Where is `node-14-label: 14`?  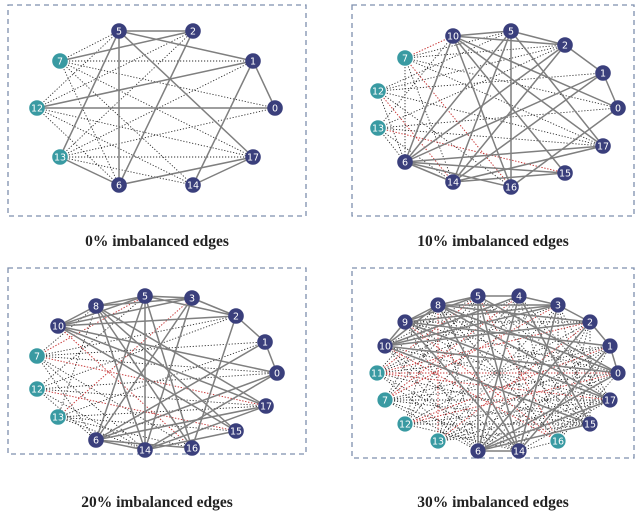
node-14-label: 14 is located at coordinates (453, 182).